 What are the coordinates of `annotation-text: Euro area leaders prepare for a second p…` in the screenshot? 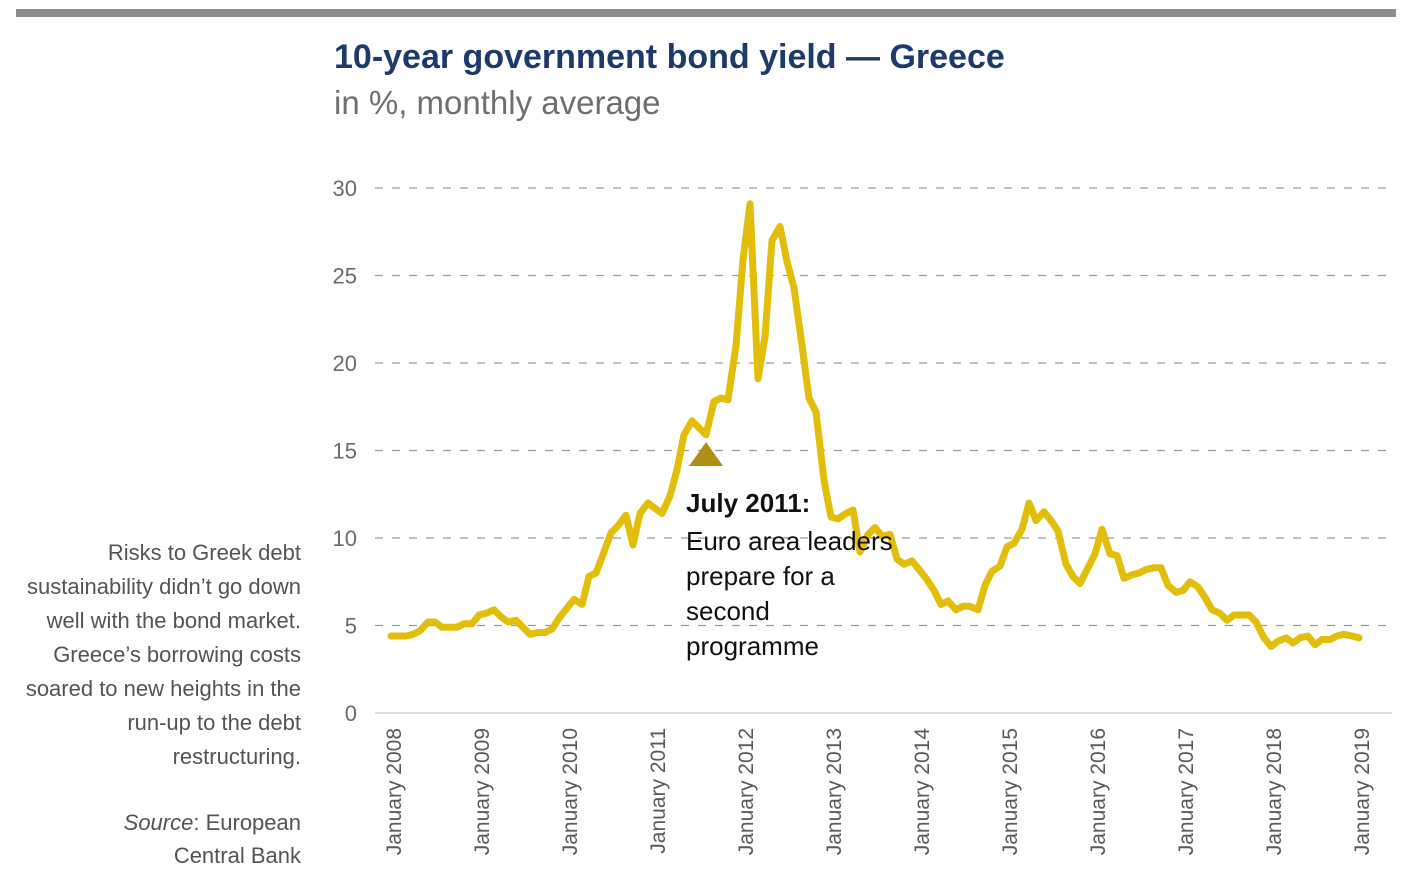 It's located at (789, 593).